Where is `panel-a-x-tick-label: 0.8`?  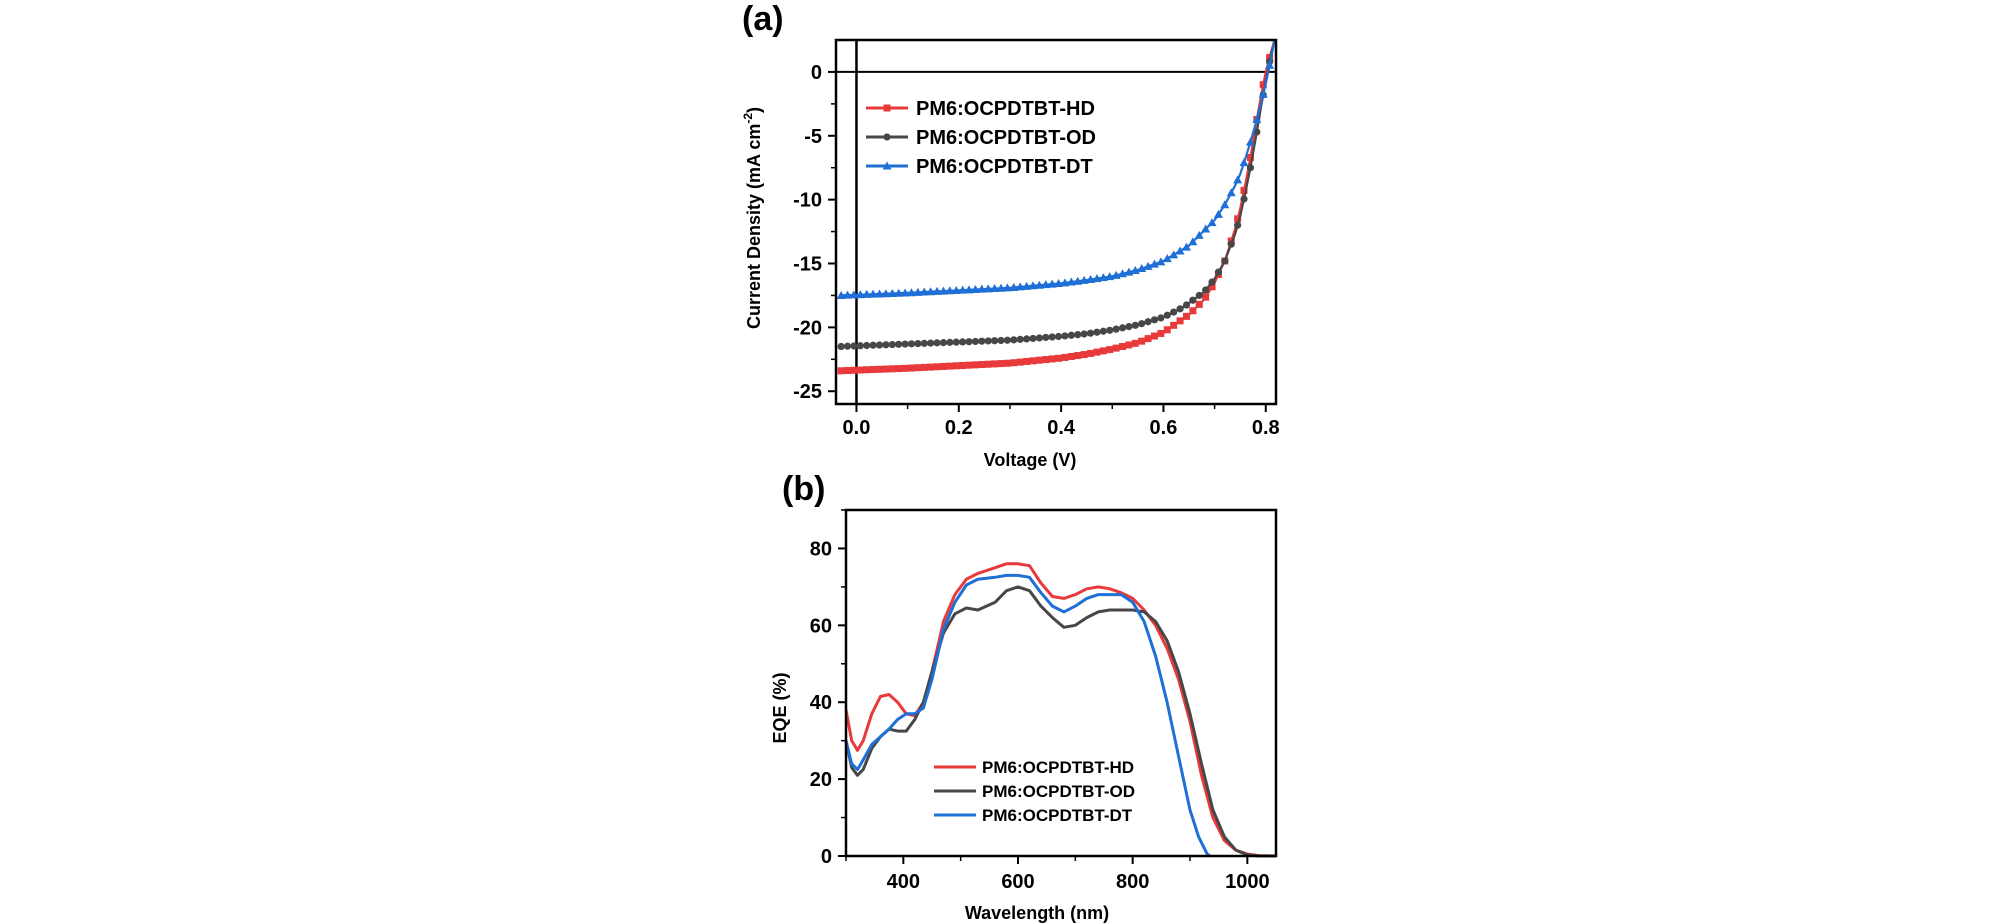
panel-a-x-tick-label: 0.8 is located at coordinates (1266, 428).